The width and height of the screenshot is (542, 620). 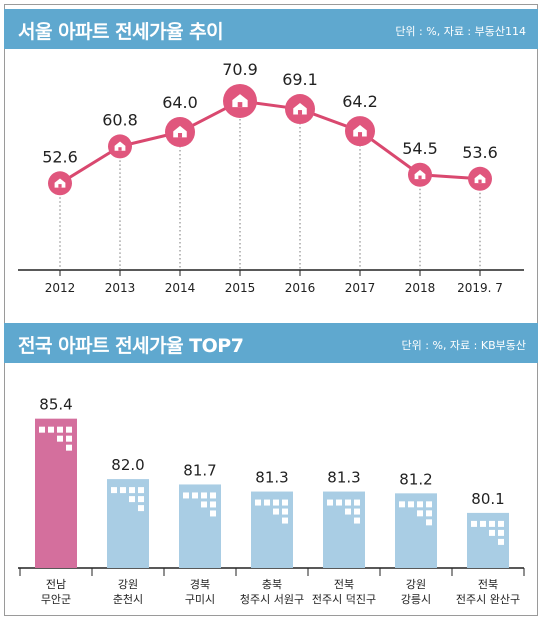 What do you see at coordinates (480, 288) in the screenshot?
I see `x-tick-label: 2019. 7` at bounding box center [480, 288].